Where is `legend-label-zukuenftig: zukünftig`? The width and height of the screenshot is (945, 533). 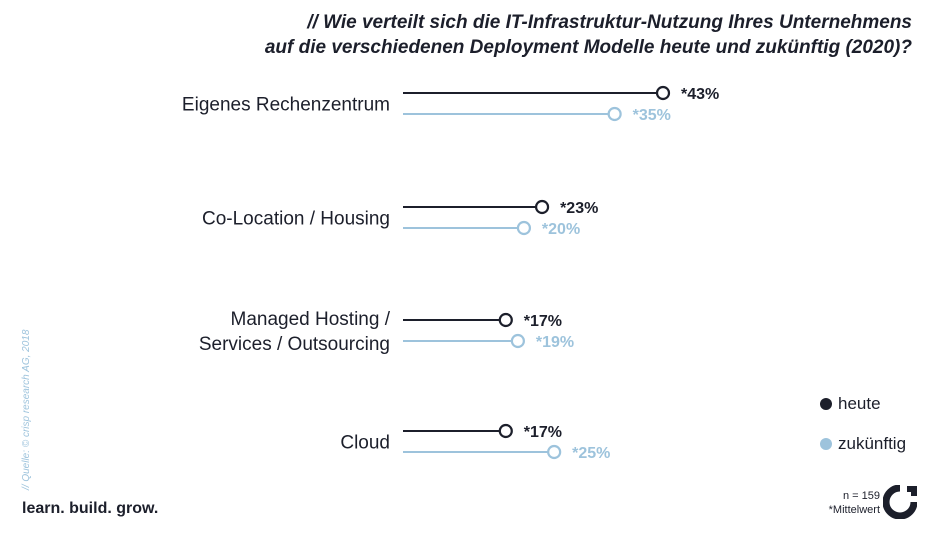 legend-label-zukuenftig: zukünftig is located at coordinates (872, 443).